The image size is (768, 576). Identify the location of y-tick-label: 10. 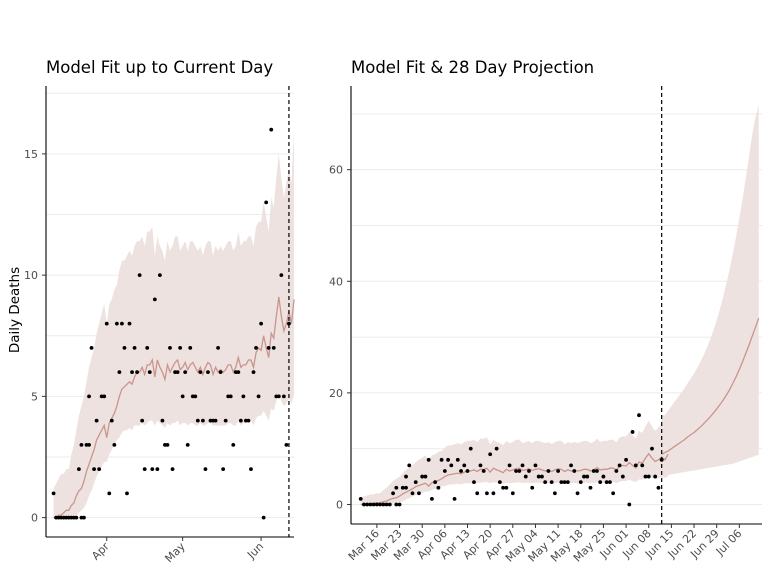
(31, 275).